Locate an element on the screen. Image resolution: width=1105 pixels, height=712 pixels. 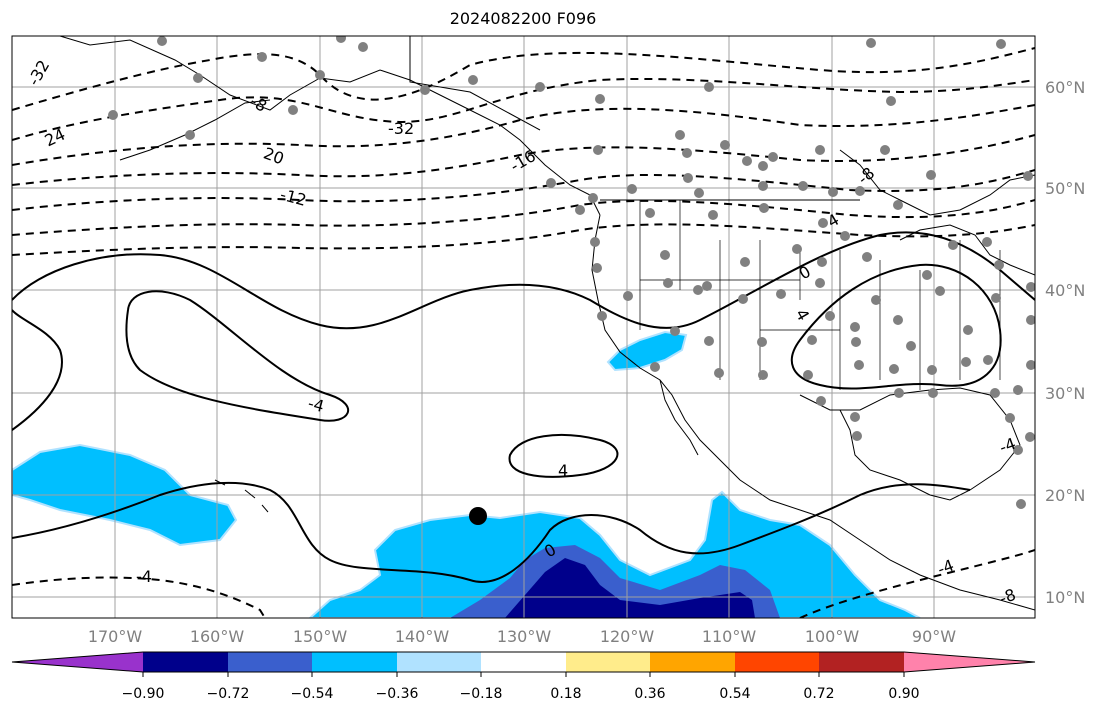
alaska-coast is located at coordinates (330, 126).